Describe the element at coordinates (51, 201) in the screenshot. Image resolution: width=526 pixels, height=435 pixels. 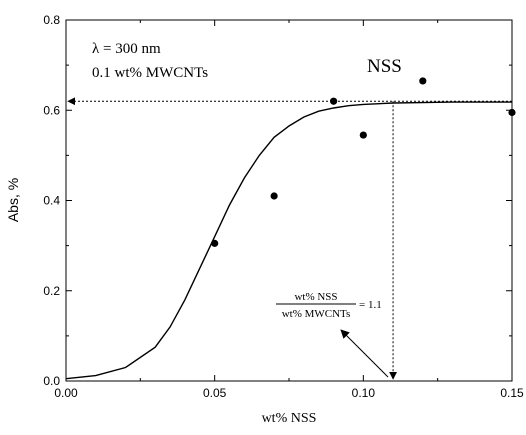
I see `y-tick-label: 0.4` at that location.